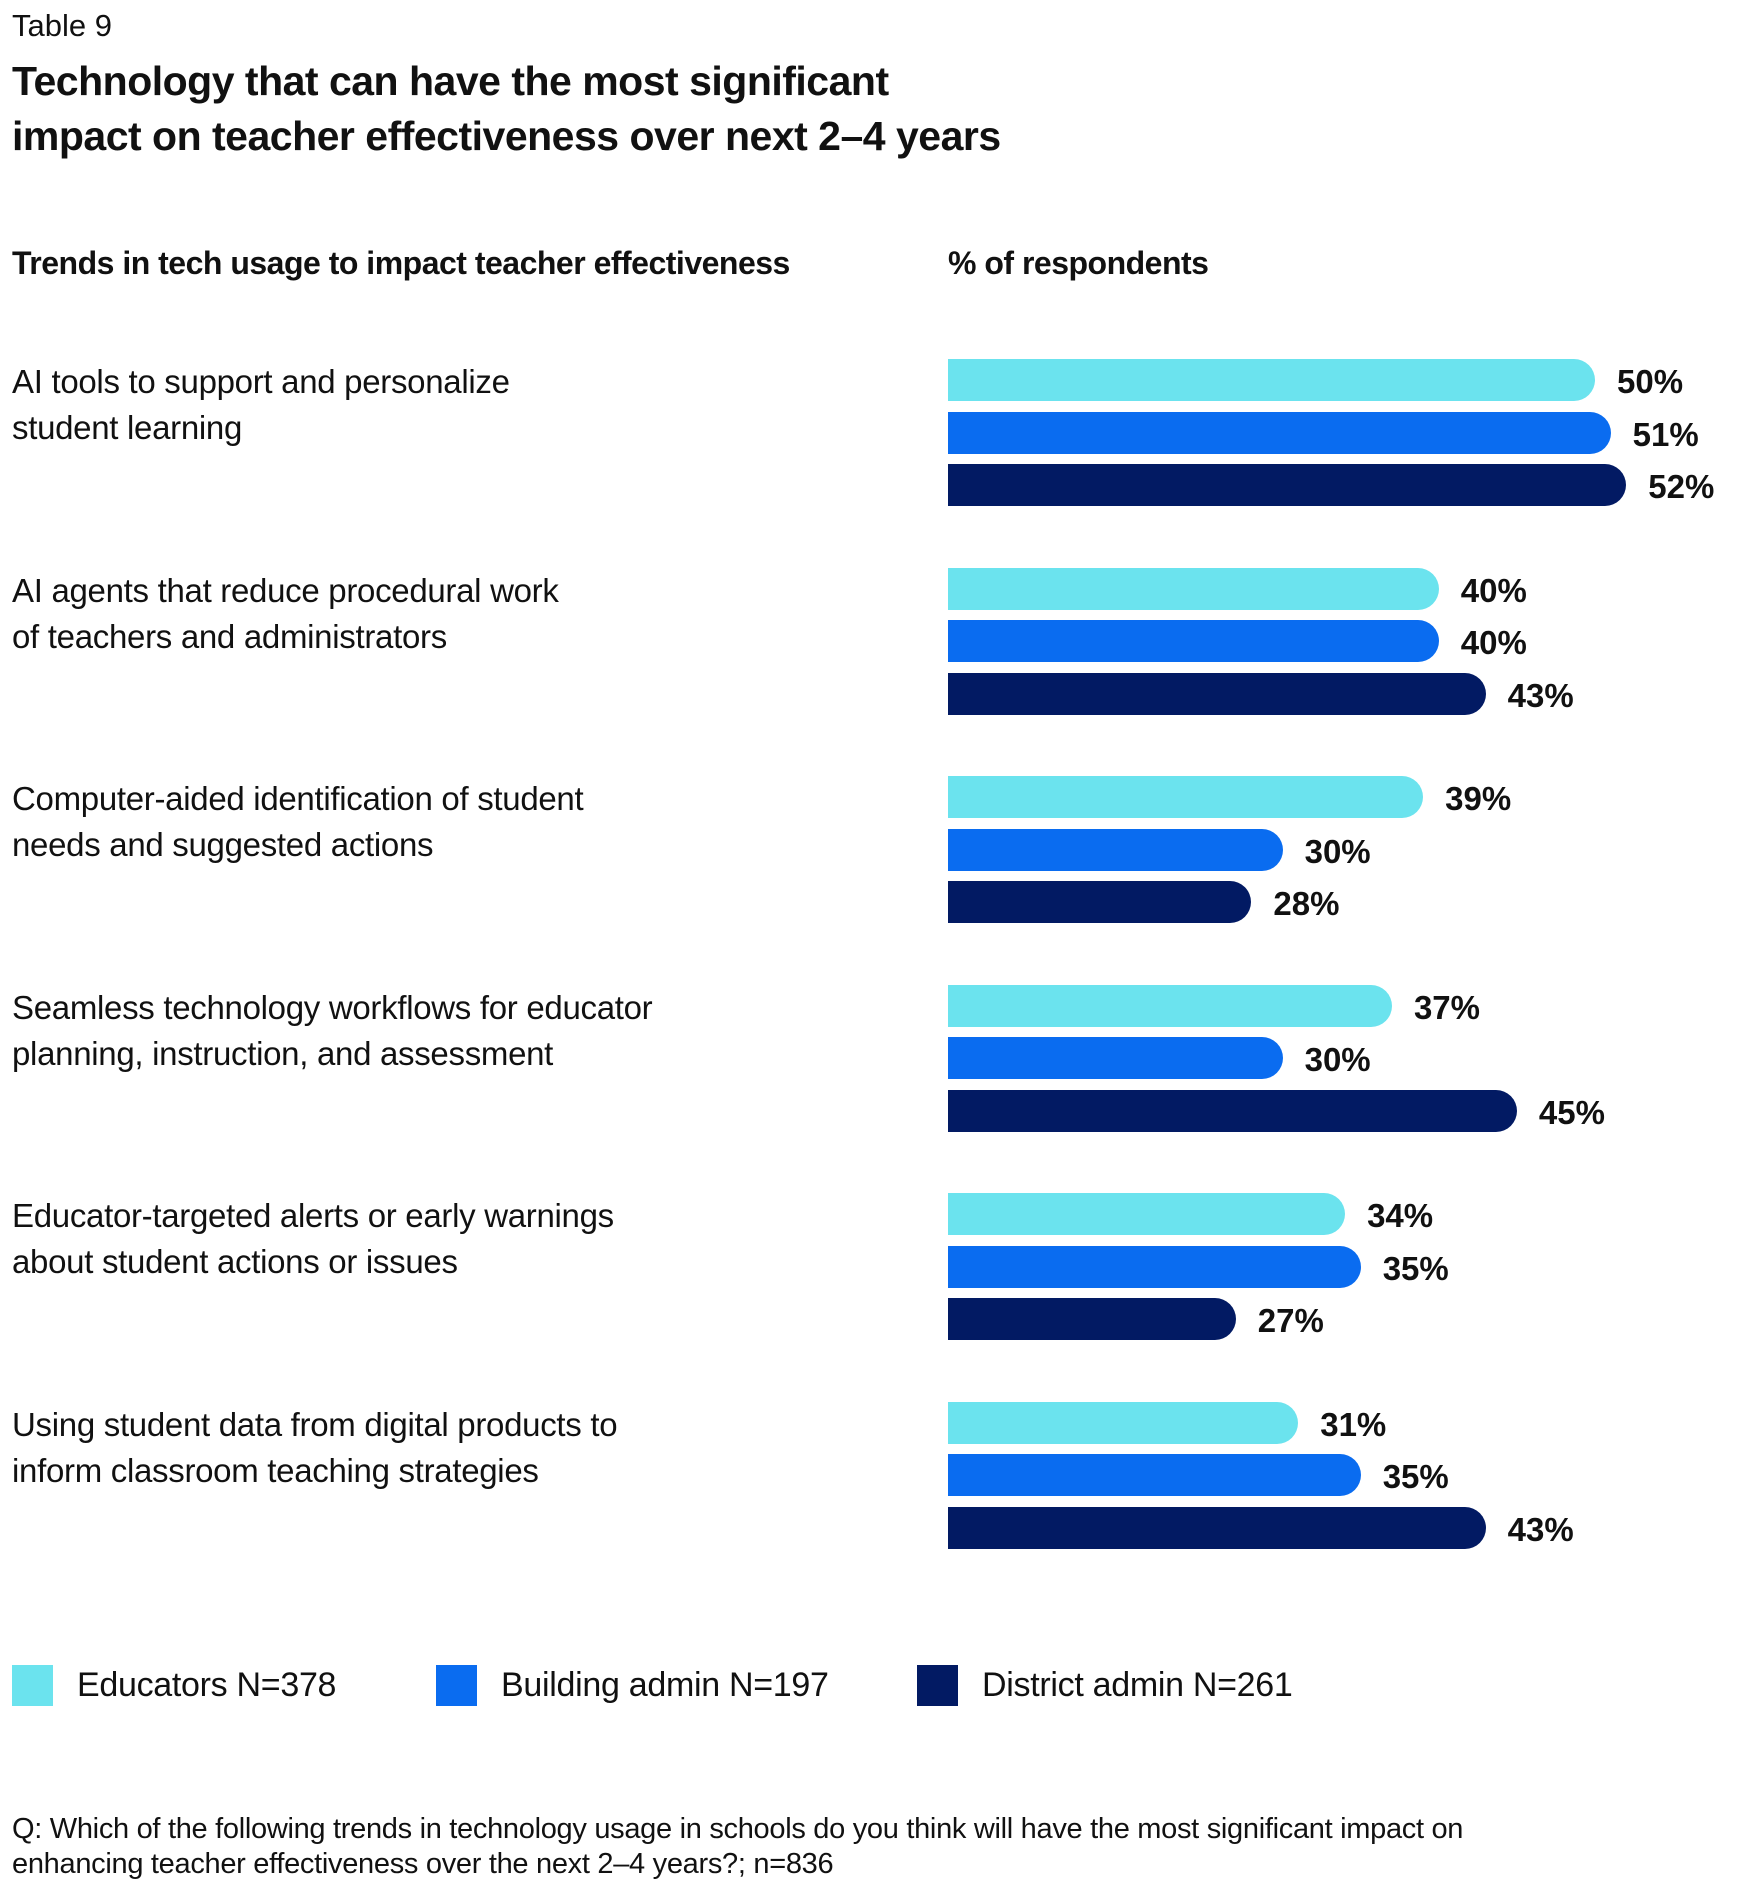 The image size is (1741, 1902). What do you see at coordinates (1290, 1321) in the screenshot?
I see `data-label: 27%` at bounding box center [1290, 1321].